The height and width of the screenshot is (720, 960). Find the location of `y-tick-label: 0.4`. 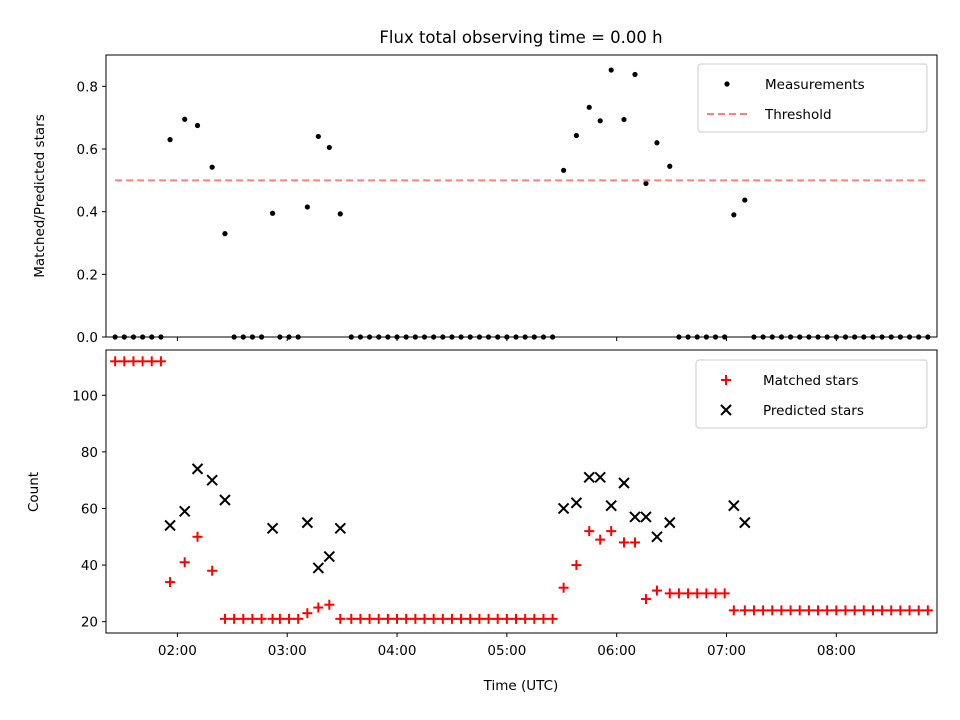

y-tick-label: 0.4 is located at coordinates (87, 213).